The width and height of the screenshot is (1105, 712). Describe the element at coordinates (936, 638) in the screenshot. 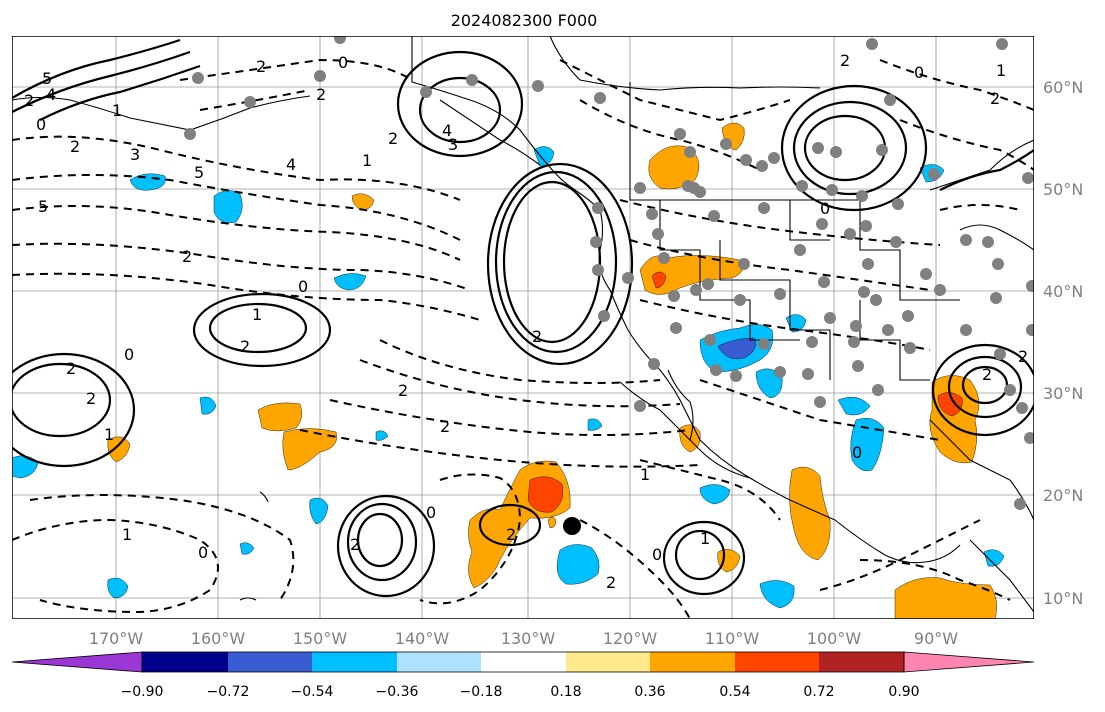

I see `svg-text: 90°W` at that location.